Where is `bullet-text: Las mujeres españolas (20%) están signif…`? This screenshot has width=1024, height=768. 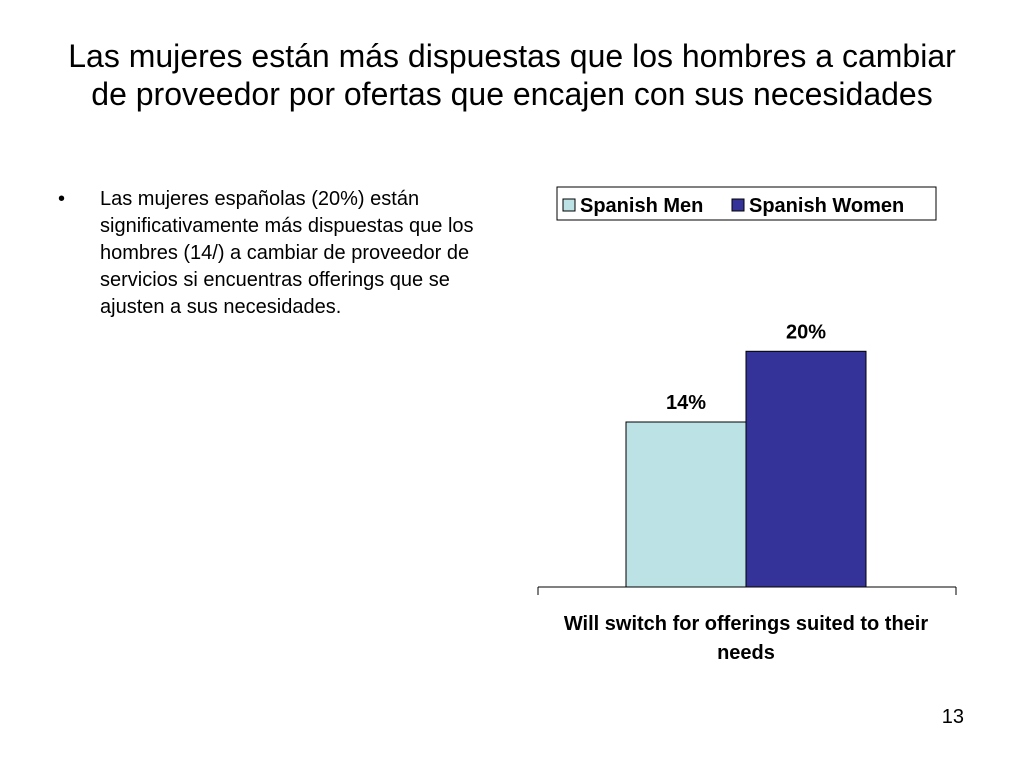
bullet-text: Las mujeres españolas (20%) están signif… is located at coordinates (287, 253).